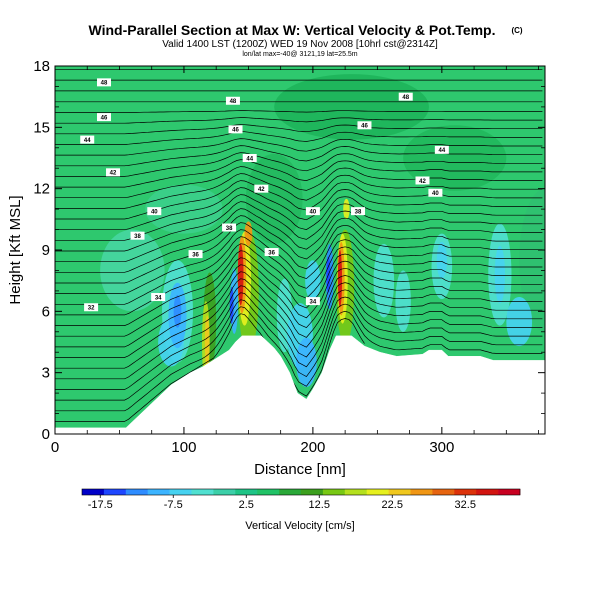 The height and width of the screenshot is (600, 600). What do you see at coordinates (465, 505) in the screenshot?
I see `colorbar-tick-label: 32.5` at bounding box center [465, 505].